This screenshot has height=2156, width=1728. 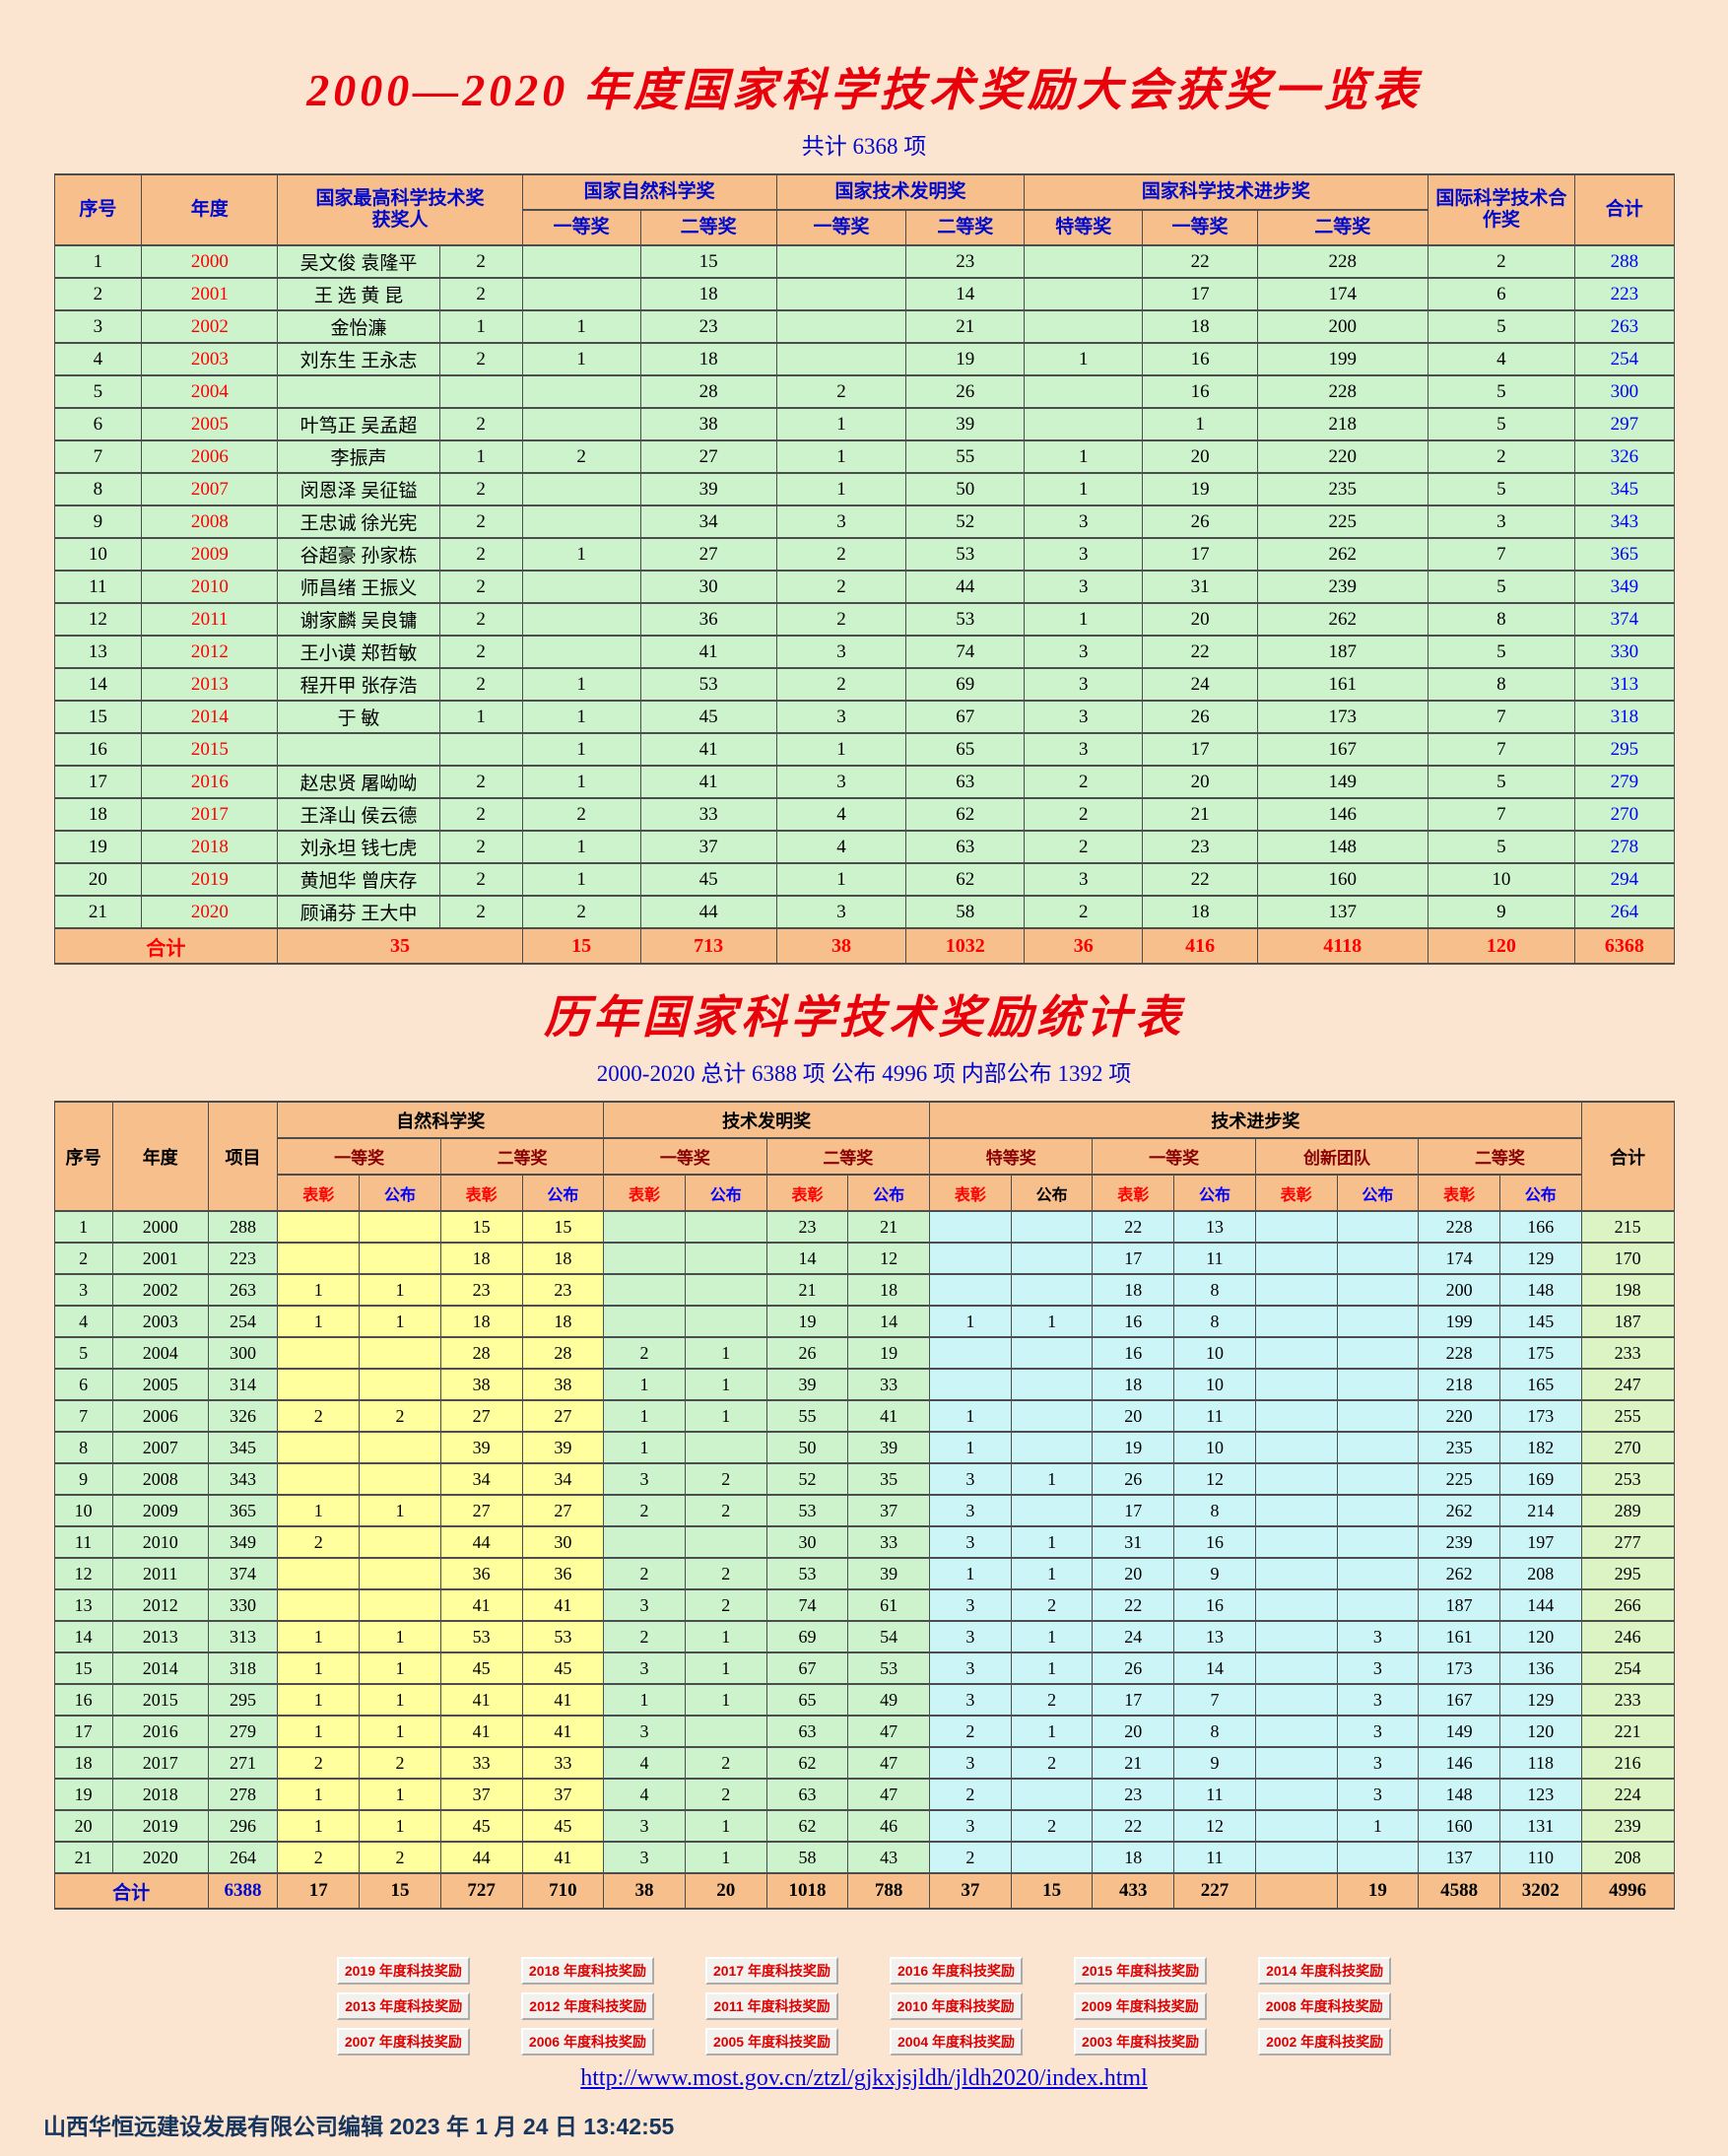 I want to click on t2-cell-total: 170, so click(x=1627, y=1258).